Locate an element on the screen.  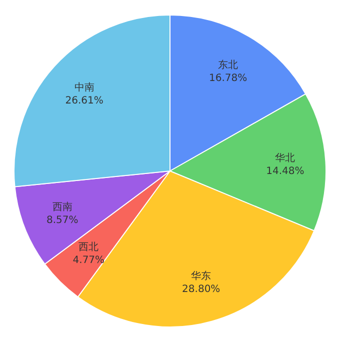
data-label: 4.77% is located at coordinates (88, 260).